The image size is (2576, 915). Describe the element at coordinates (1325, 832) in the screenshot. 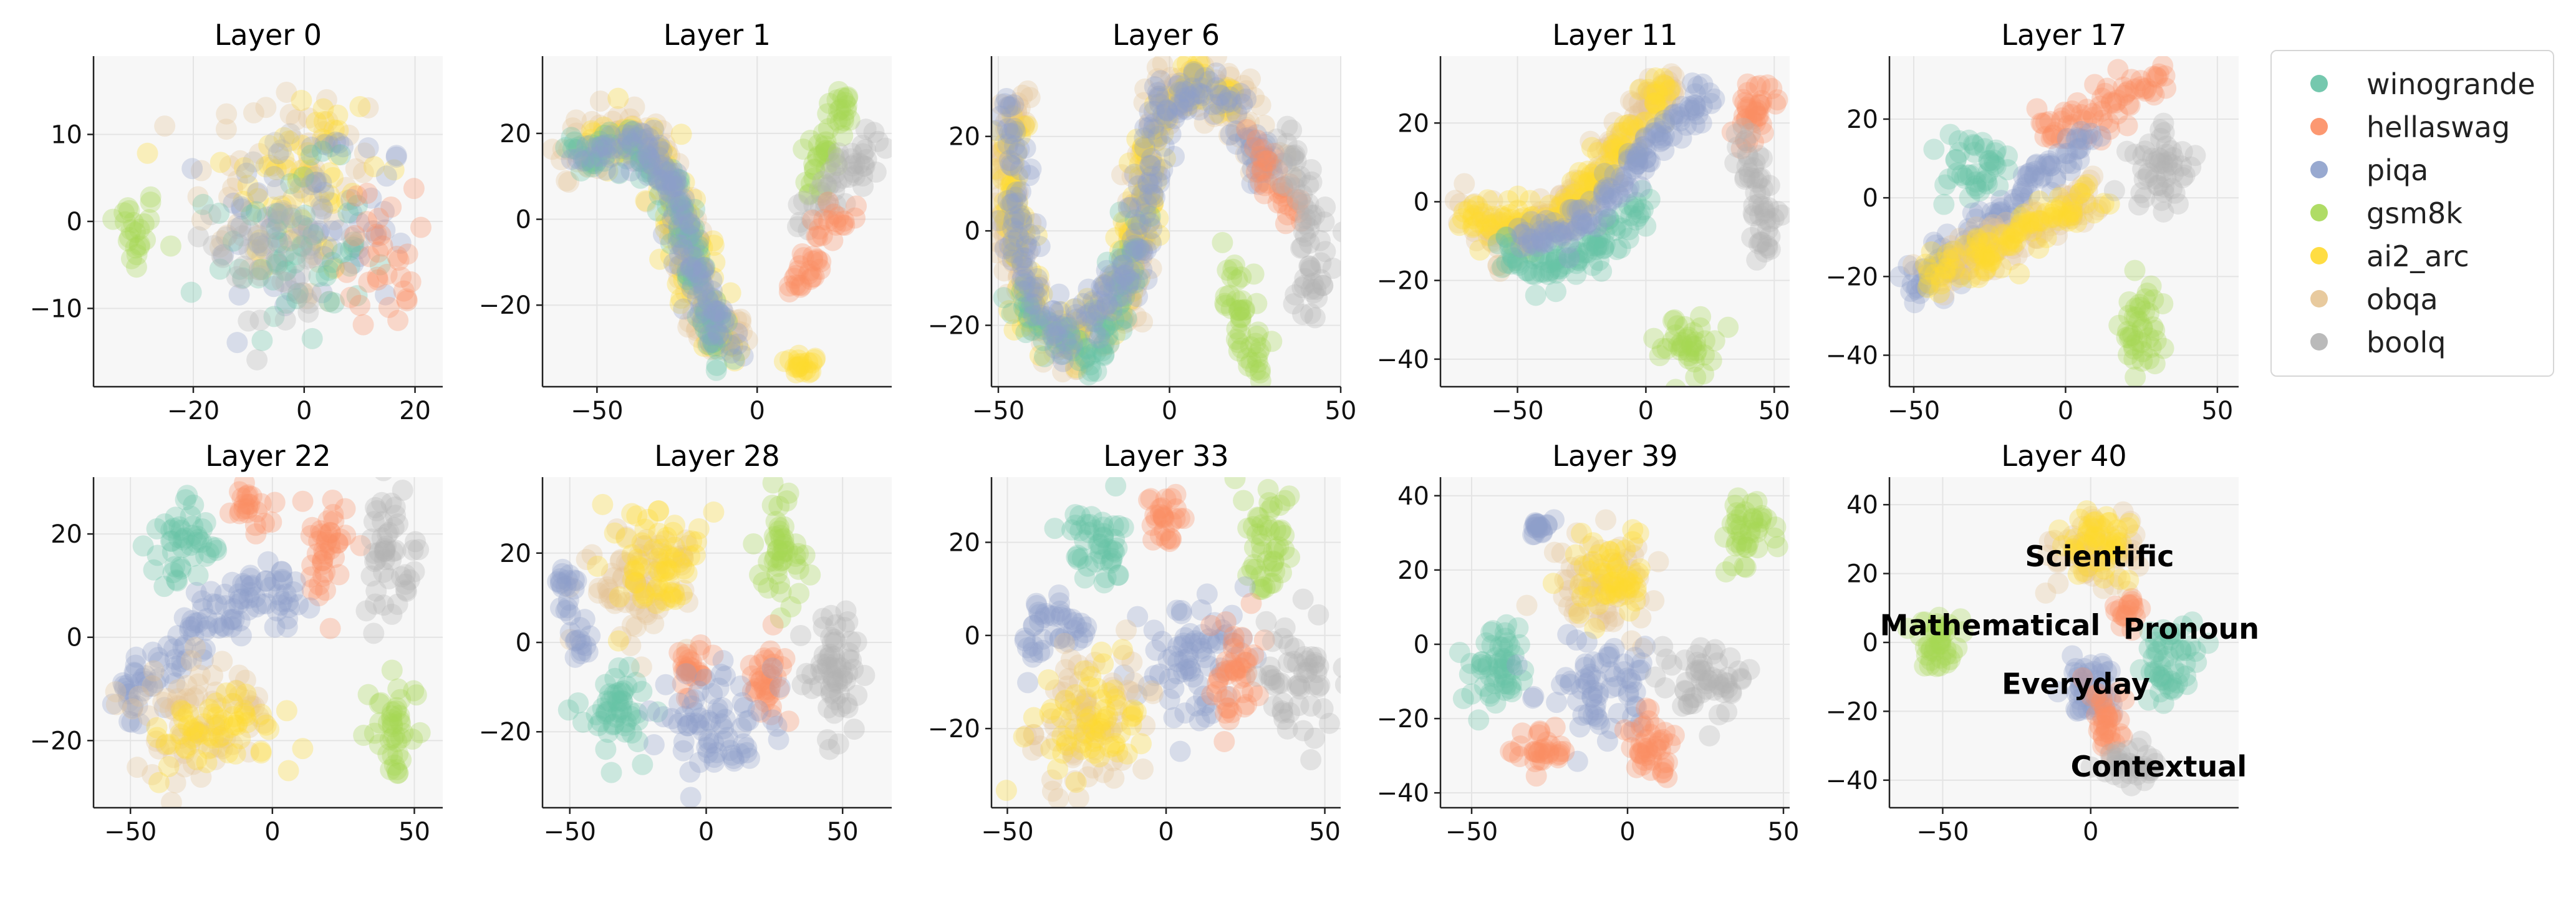

I see `x-tick-label: 50` at that location.